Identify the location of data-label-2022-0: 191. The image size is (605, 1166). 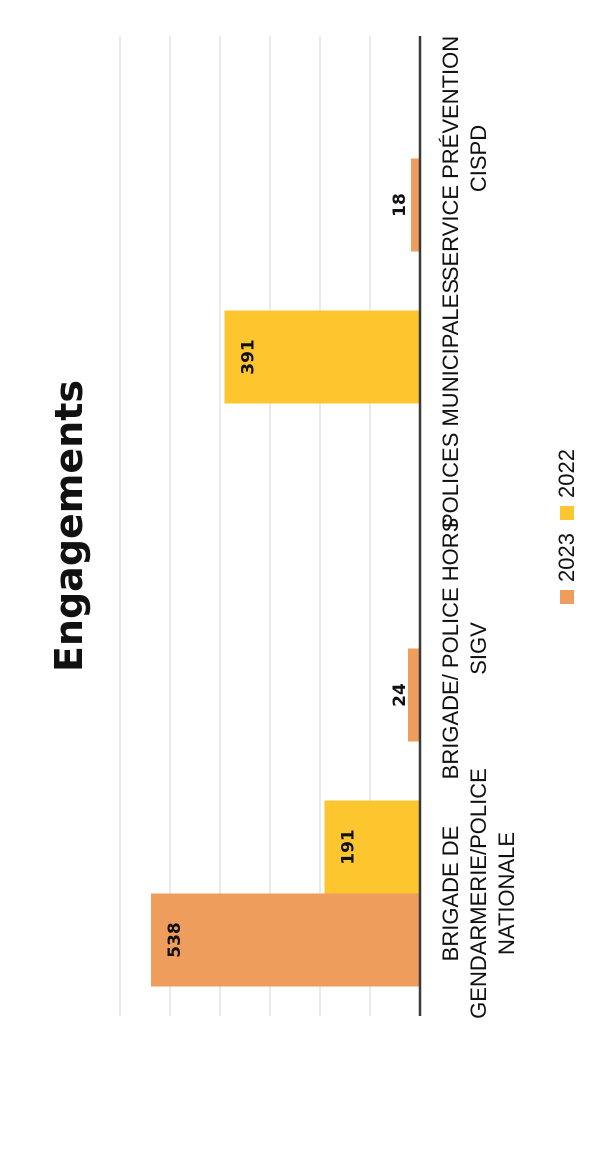
(349, 847).